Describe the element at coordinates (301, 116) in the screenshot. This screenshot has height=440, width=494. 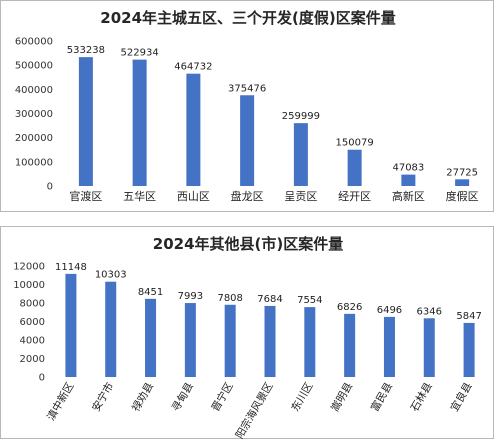
I see `data-label: 259999` at that location.